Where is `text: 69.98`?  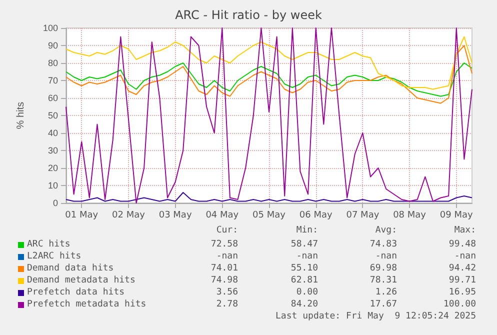
text: 69.98 is located at coordinates (383, 269).